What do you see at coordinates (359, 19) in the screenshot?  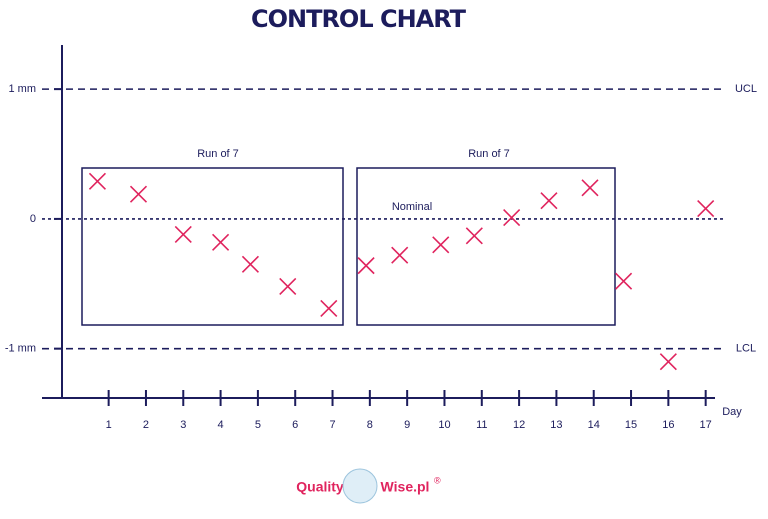 I see `chart-title: CONTROL CHART` at bounding box center [359, 19].